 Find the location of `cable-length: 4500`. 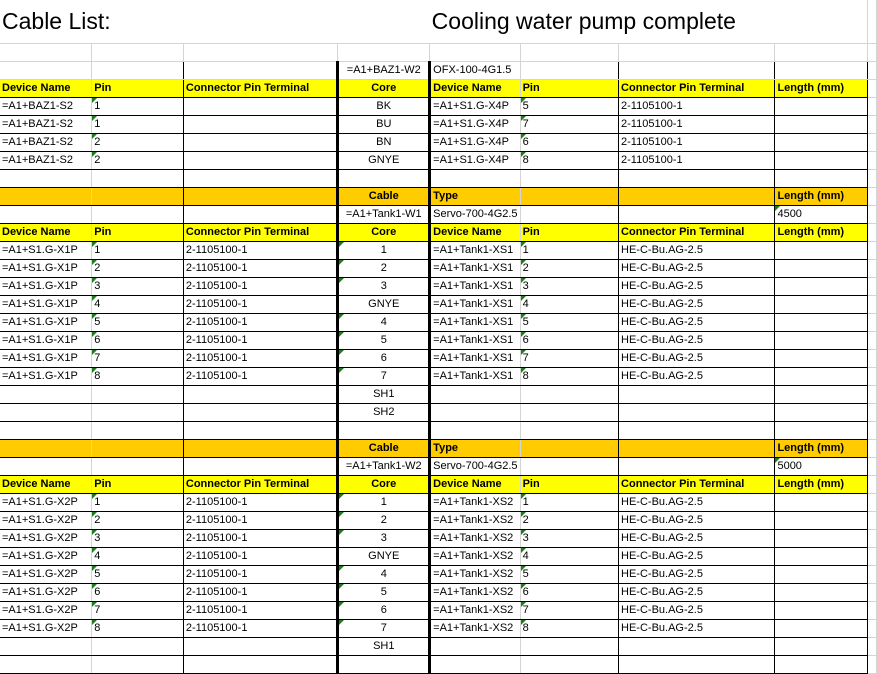

cable-length: 4500 is located at coordinates (821, 214).